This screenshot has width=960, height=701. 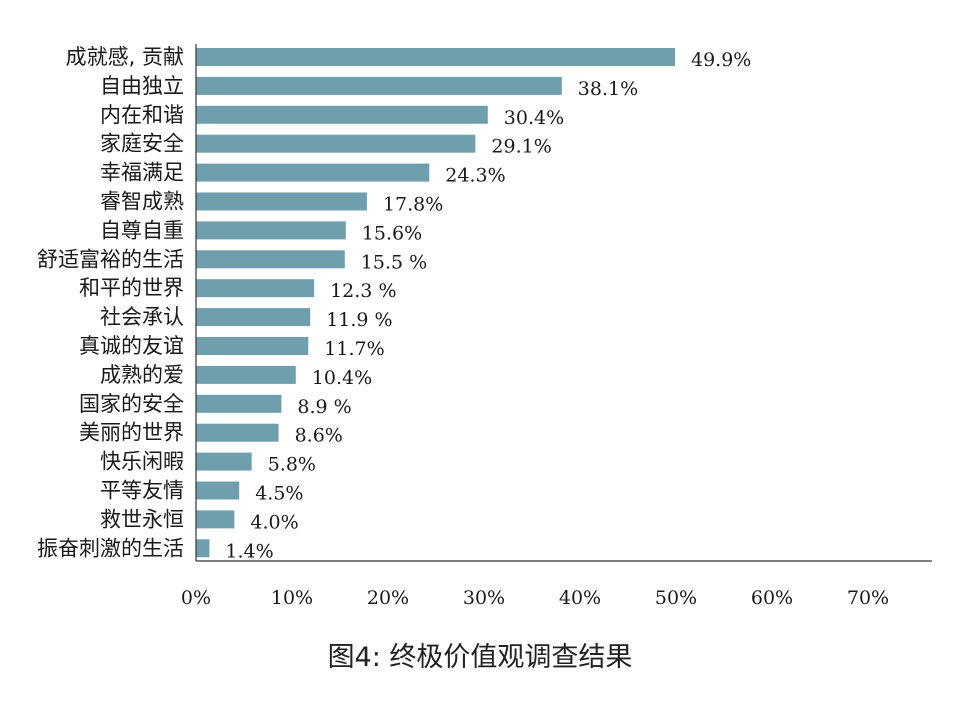 What do you see at coordinates (142, 519) in the screenshot?
I see `category-label: 救世永恒` at bounding box center [142, 519].